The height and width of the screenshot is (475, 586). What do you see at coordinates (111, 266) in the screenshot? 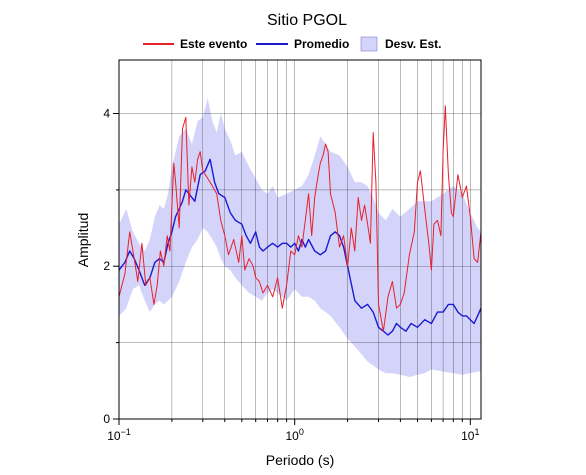
I see `y-axis-ticks: 0 2 4` at bounding box center [111, 266].